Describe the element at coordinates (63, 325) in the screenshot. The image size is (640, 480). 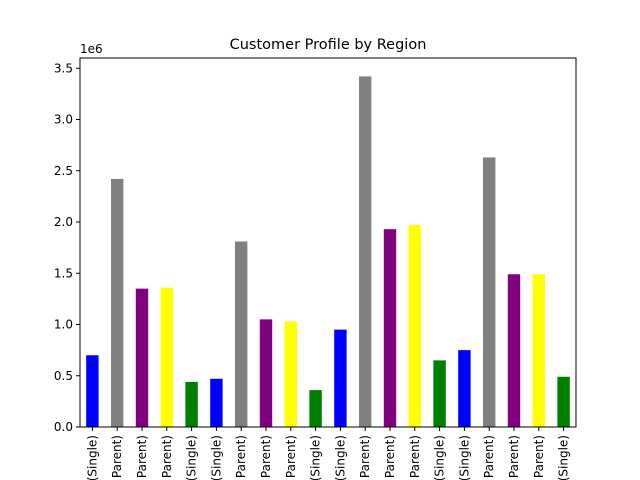
I see `y-tick-label: 1.0` at that location.